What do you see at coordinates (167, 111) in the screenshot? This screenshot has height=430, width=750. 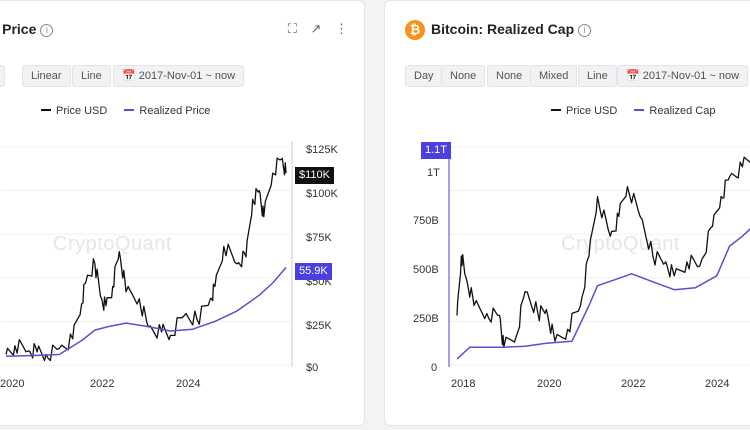 I see `legend-item-realized: Realized Price` at bounding box center [167, 111].